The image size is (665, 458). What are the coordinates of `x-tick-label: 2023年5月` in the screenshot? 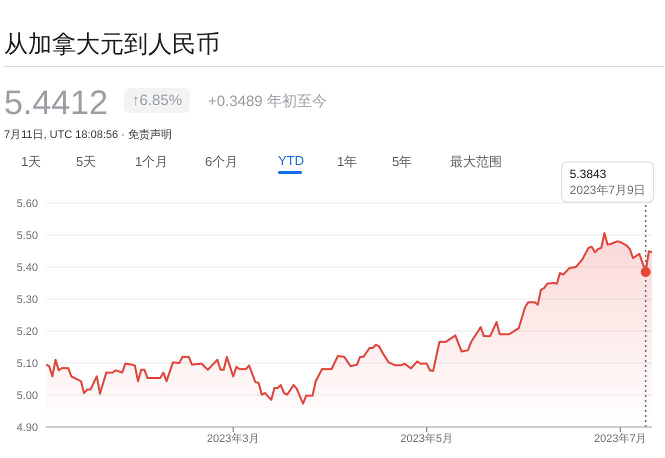 It's located at (427, 438).